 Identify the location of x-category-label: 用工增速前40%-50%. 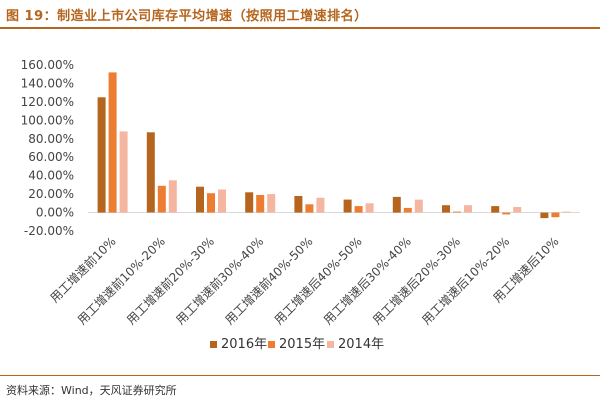
(269, 281).